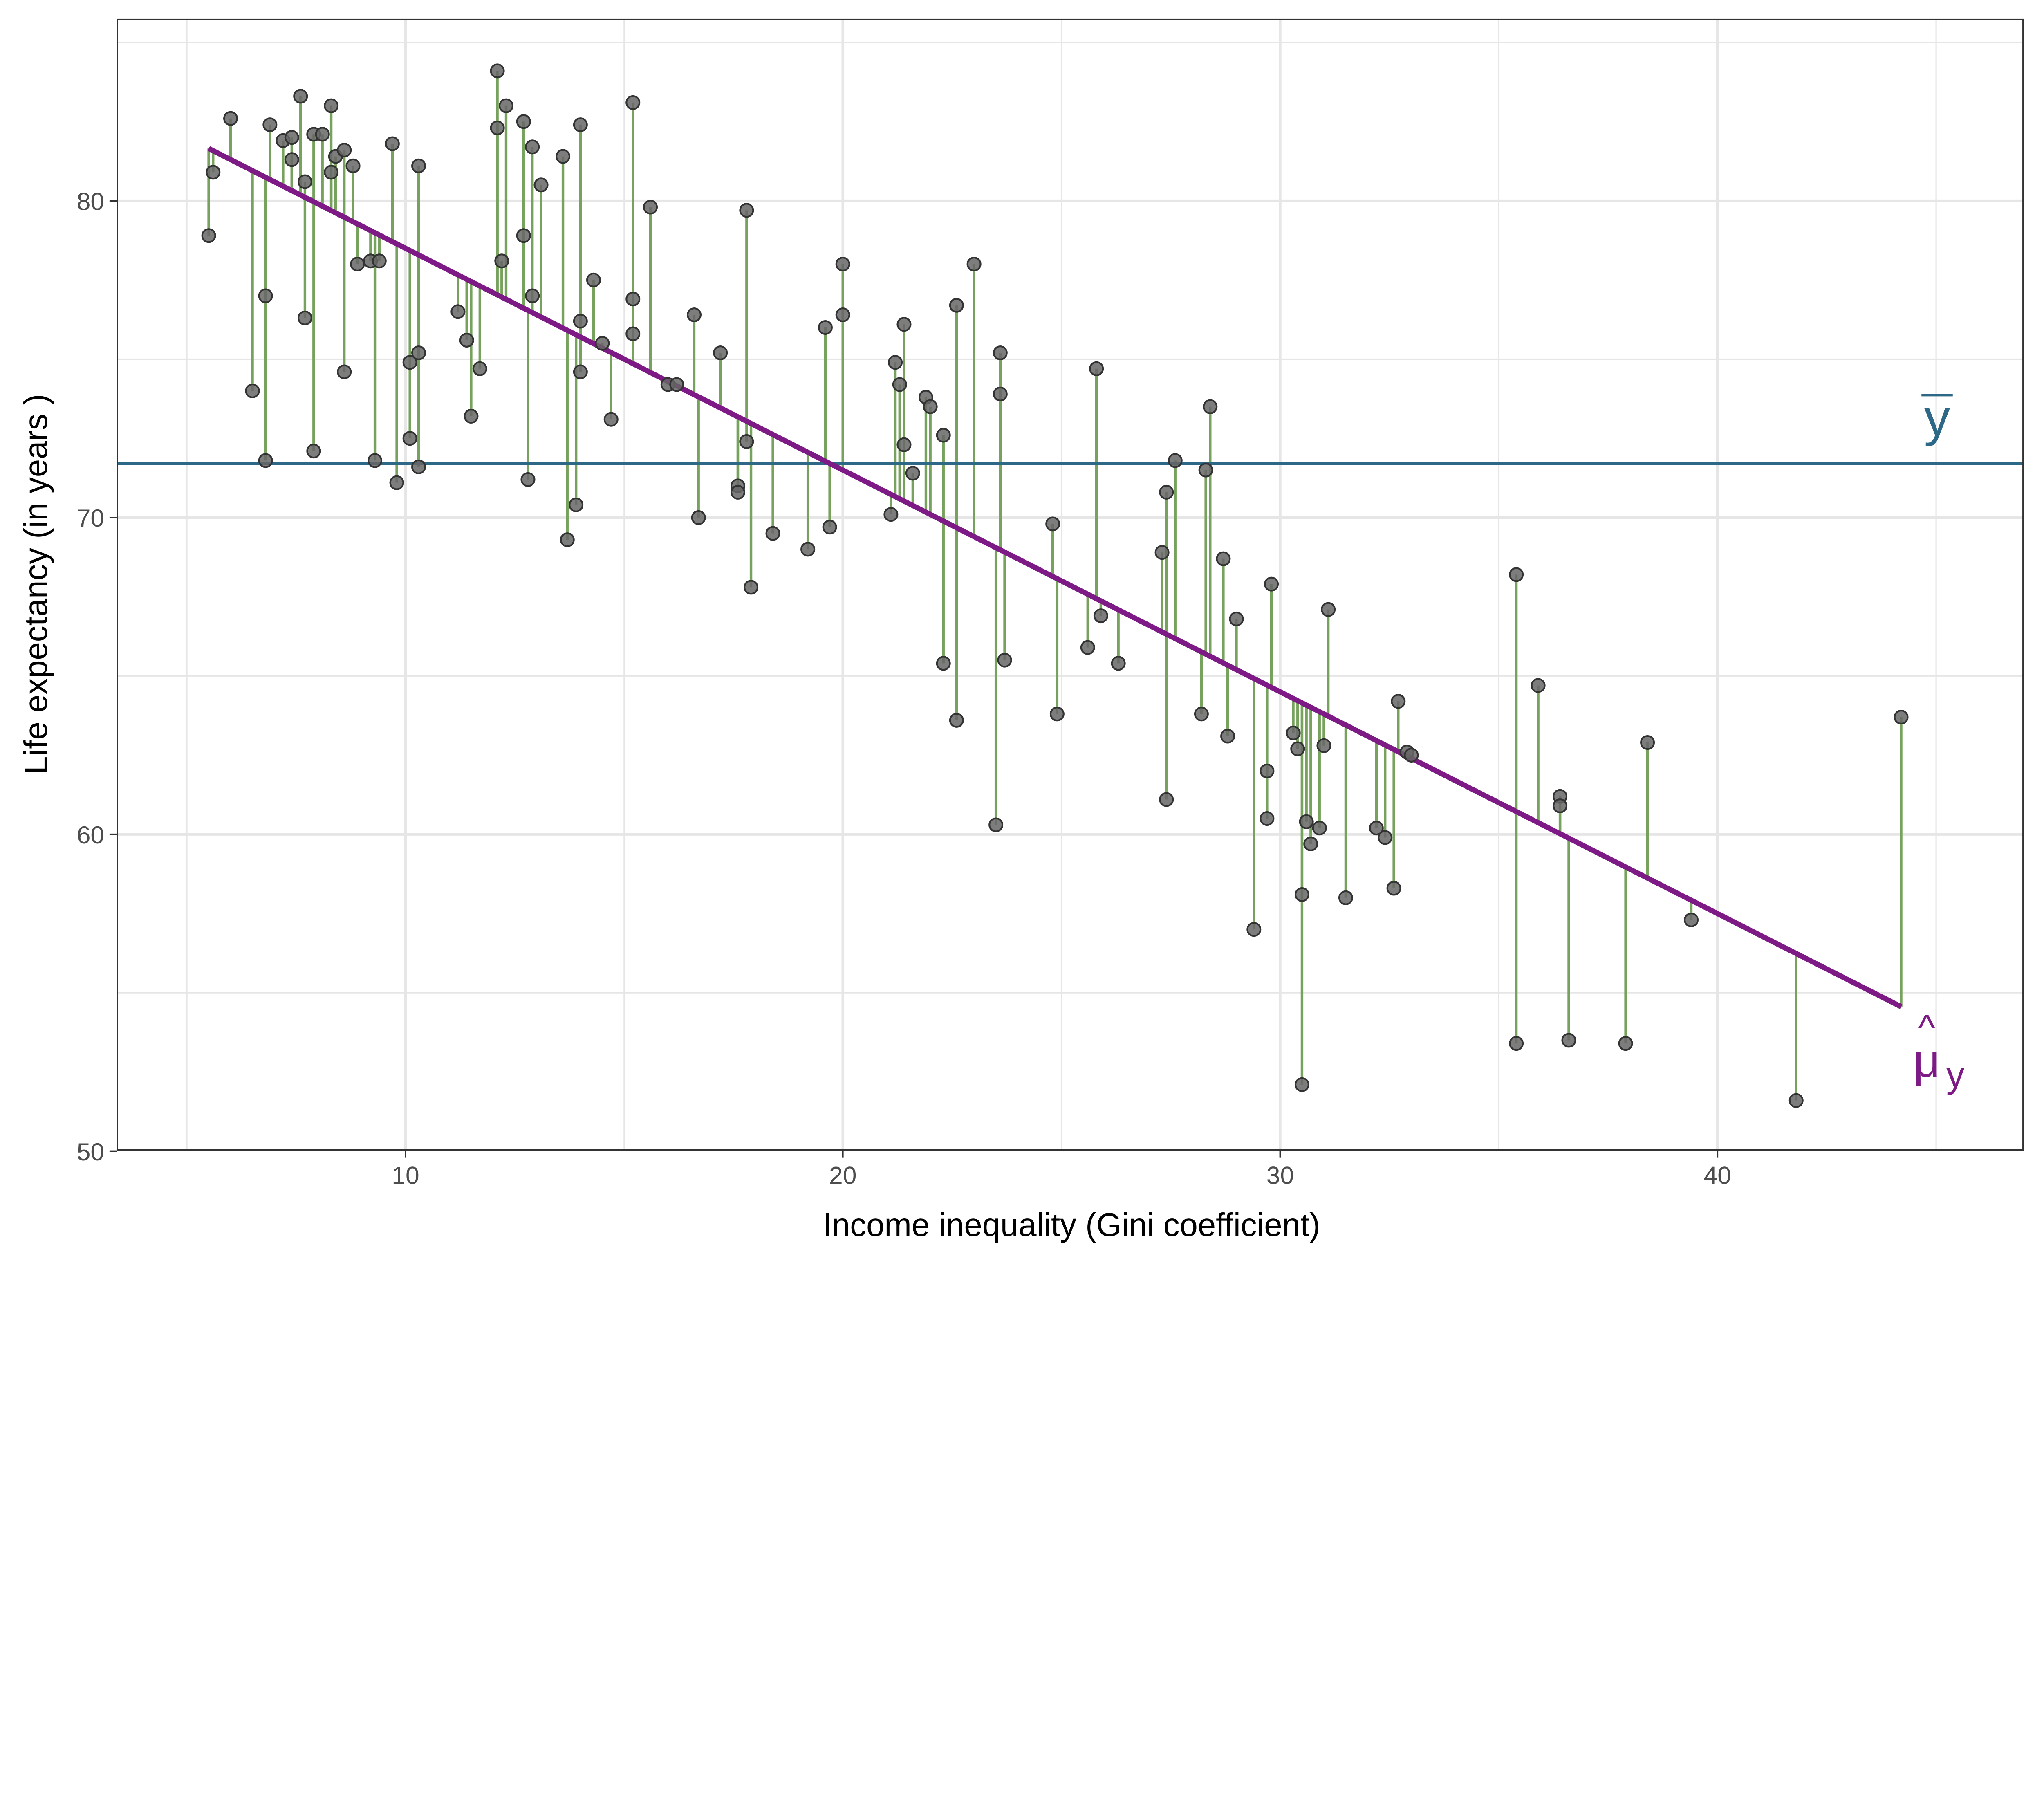 The height and width of the screenshot is (1819, 2044). Describe the element at coordinates (90, 518) in the screenshot. I see `y-tick-label: 70` at that location.